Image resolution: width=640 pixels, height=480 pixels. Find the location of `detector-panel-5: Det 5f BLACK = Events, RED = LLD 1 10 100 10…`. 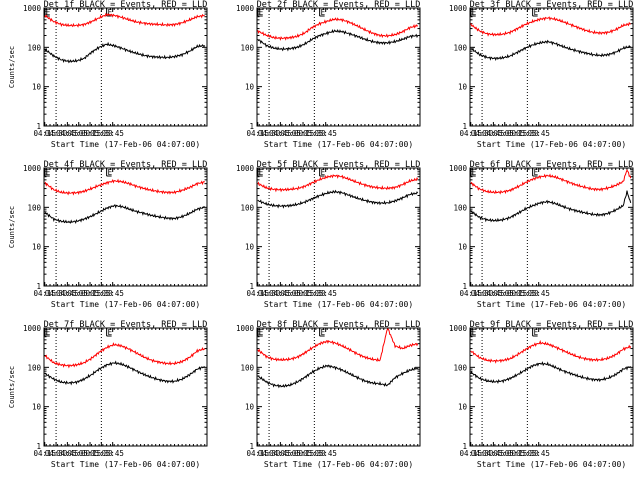

detector-panel-5: Det 5f BLACK = Events, RED = LLD 1 10 100 10… is located at coordinates (328, 234).